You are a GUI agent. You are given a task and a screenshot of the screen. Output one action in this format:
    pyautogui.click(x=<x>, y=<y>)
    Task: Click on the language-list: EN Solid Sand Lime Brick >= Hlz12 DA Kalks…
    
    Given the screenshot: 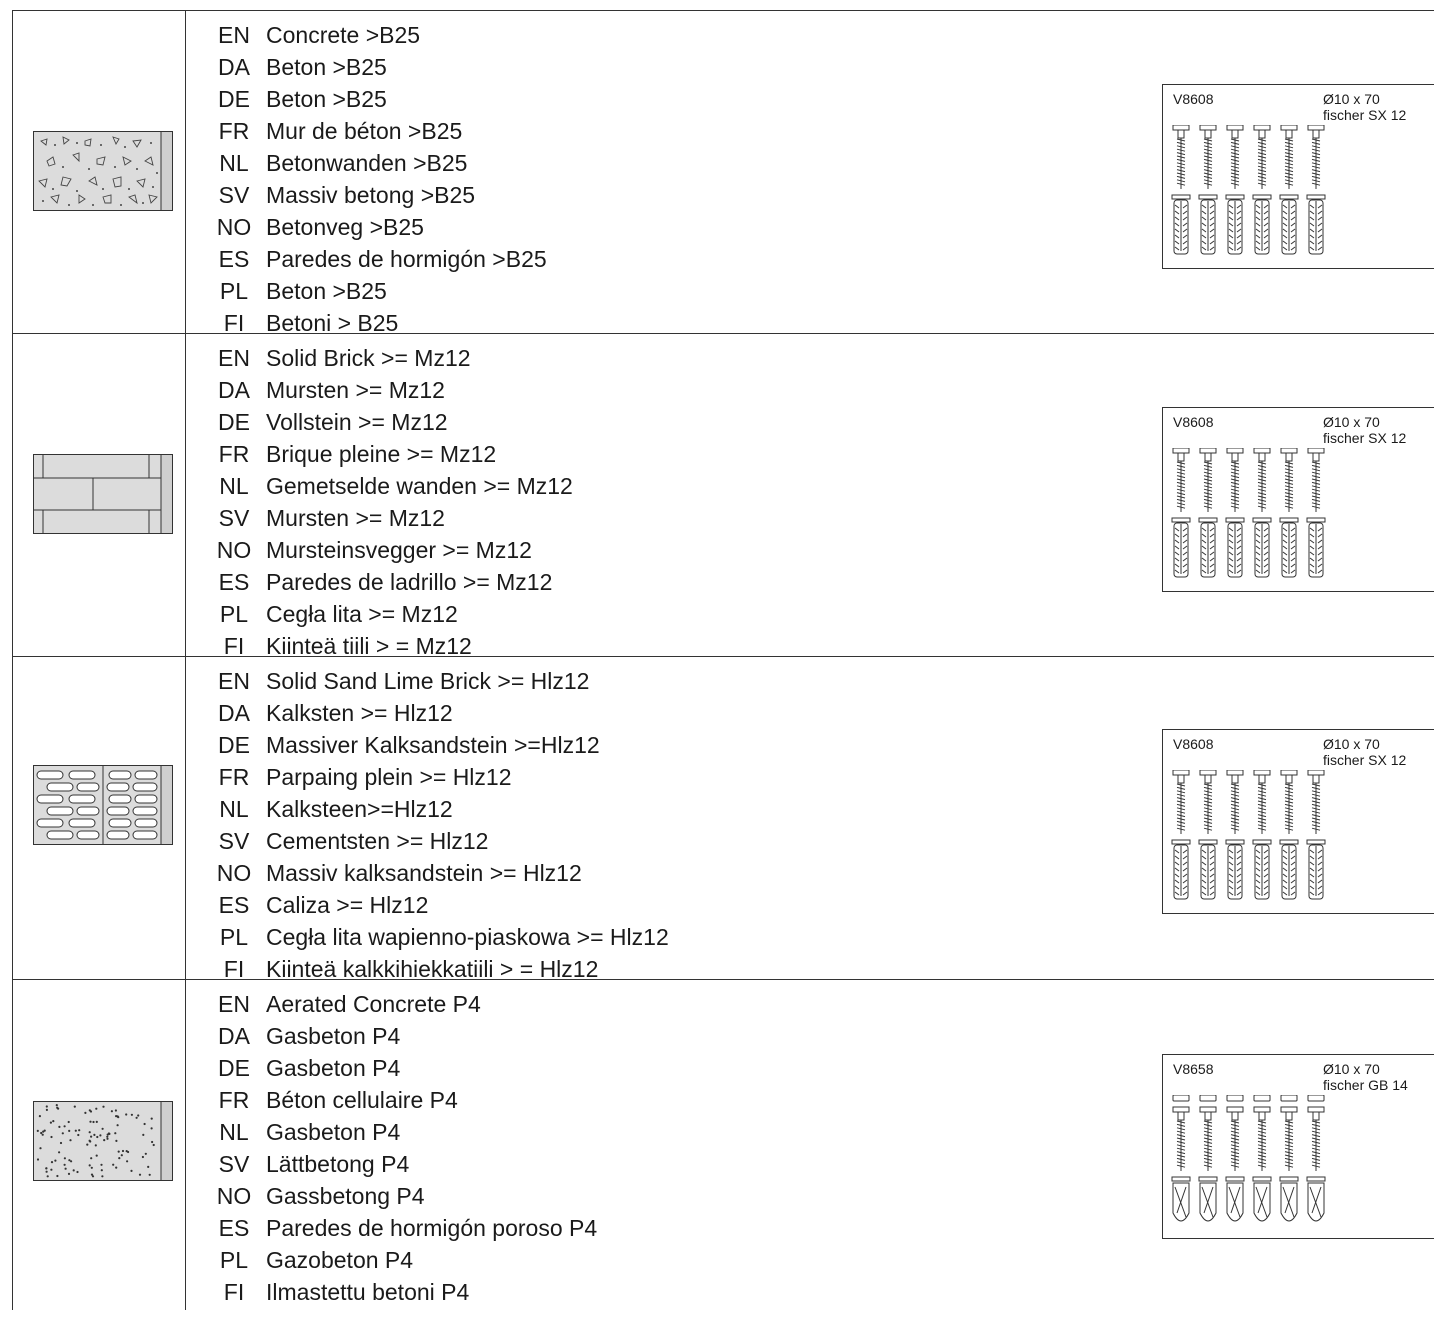 What is the action you would take?
    pyautogui.click(x=435, y=825)
    